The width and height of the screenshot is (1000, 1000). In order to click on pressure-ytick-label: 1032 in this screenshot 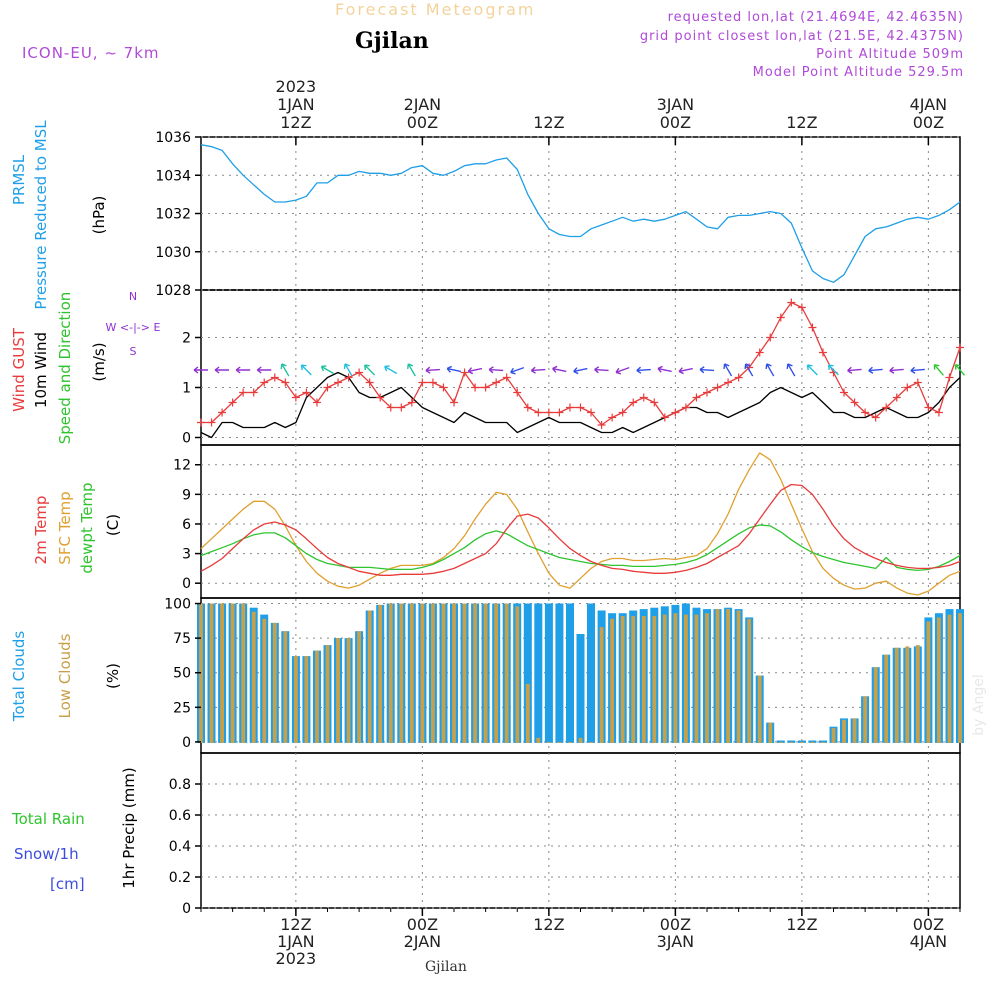, I will do `click(173, 215)`.